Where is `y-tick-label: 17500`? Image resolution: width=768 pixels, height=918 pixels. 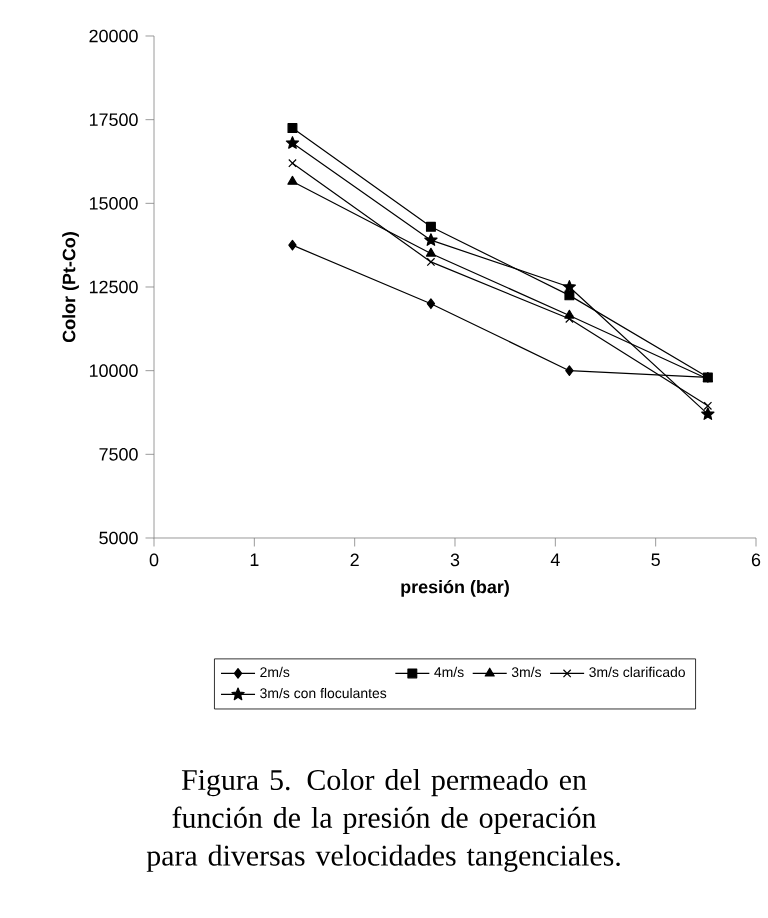 y-tick-label: 17500 is located at coordinates (113, 120).